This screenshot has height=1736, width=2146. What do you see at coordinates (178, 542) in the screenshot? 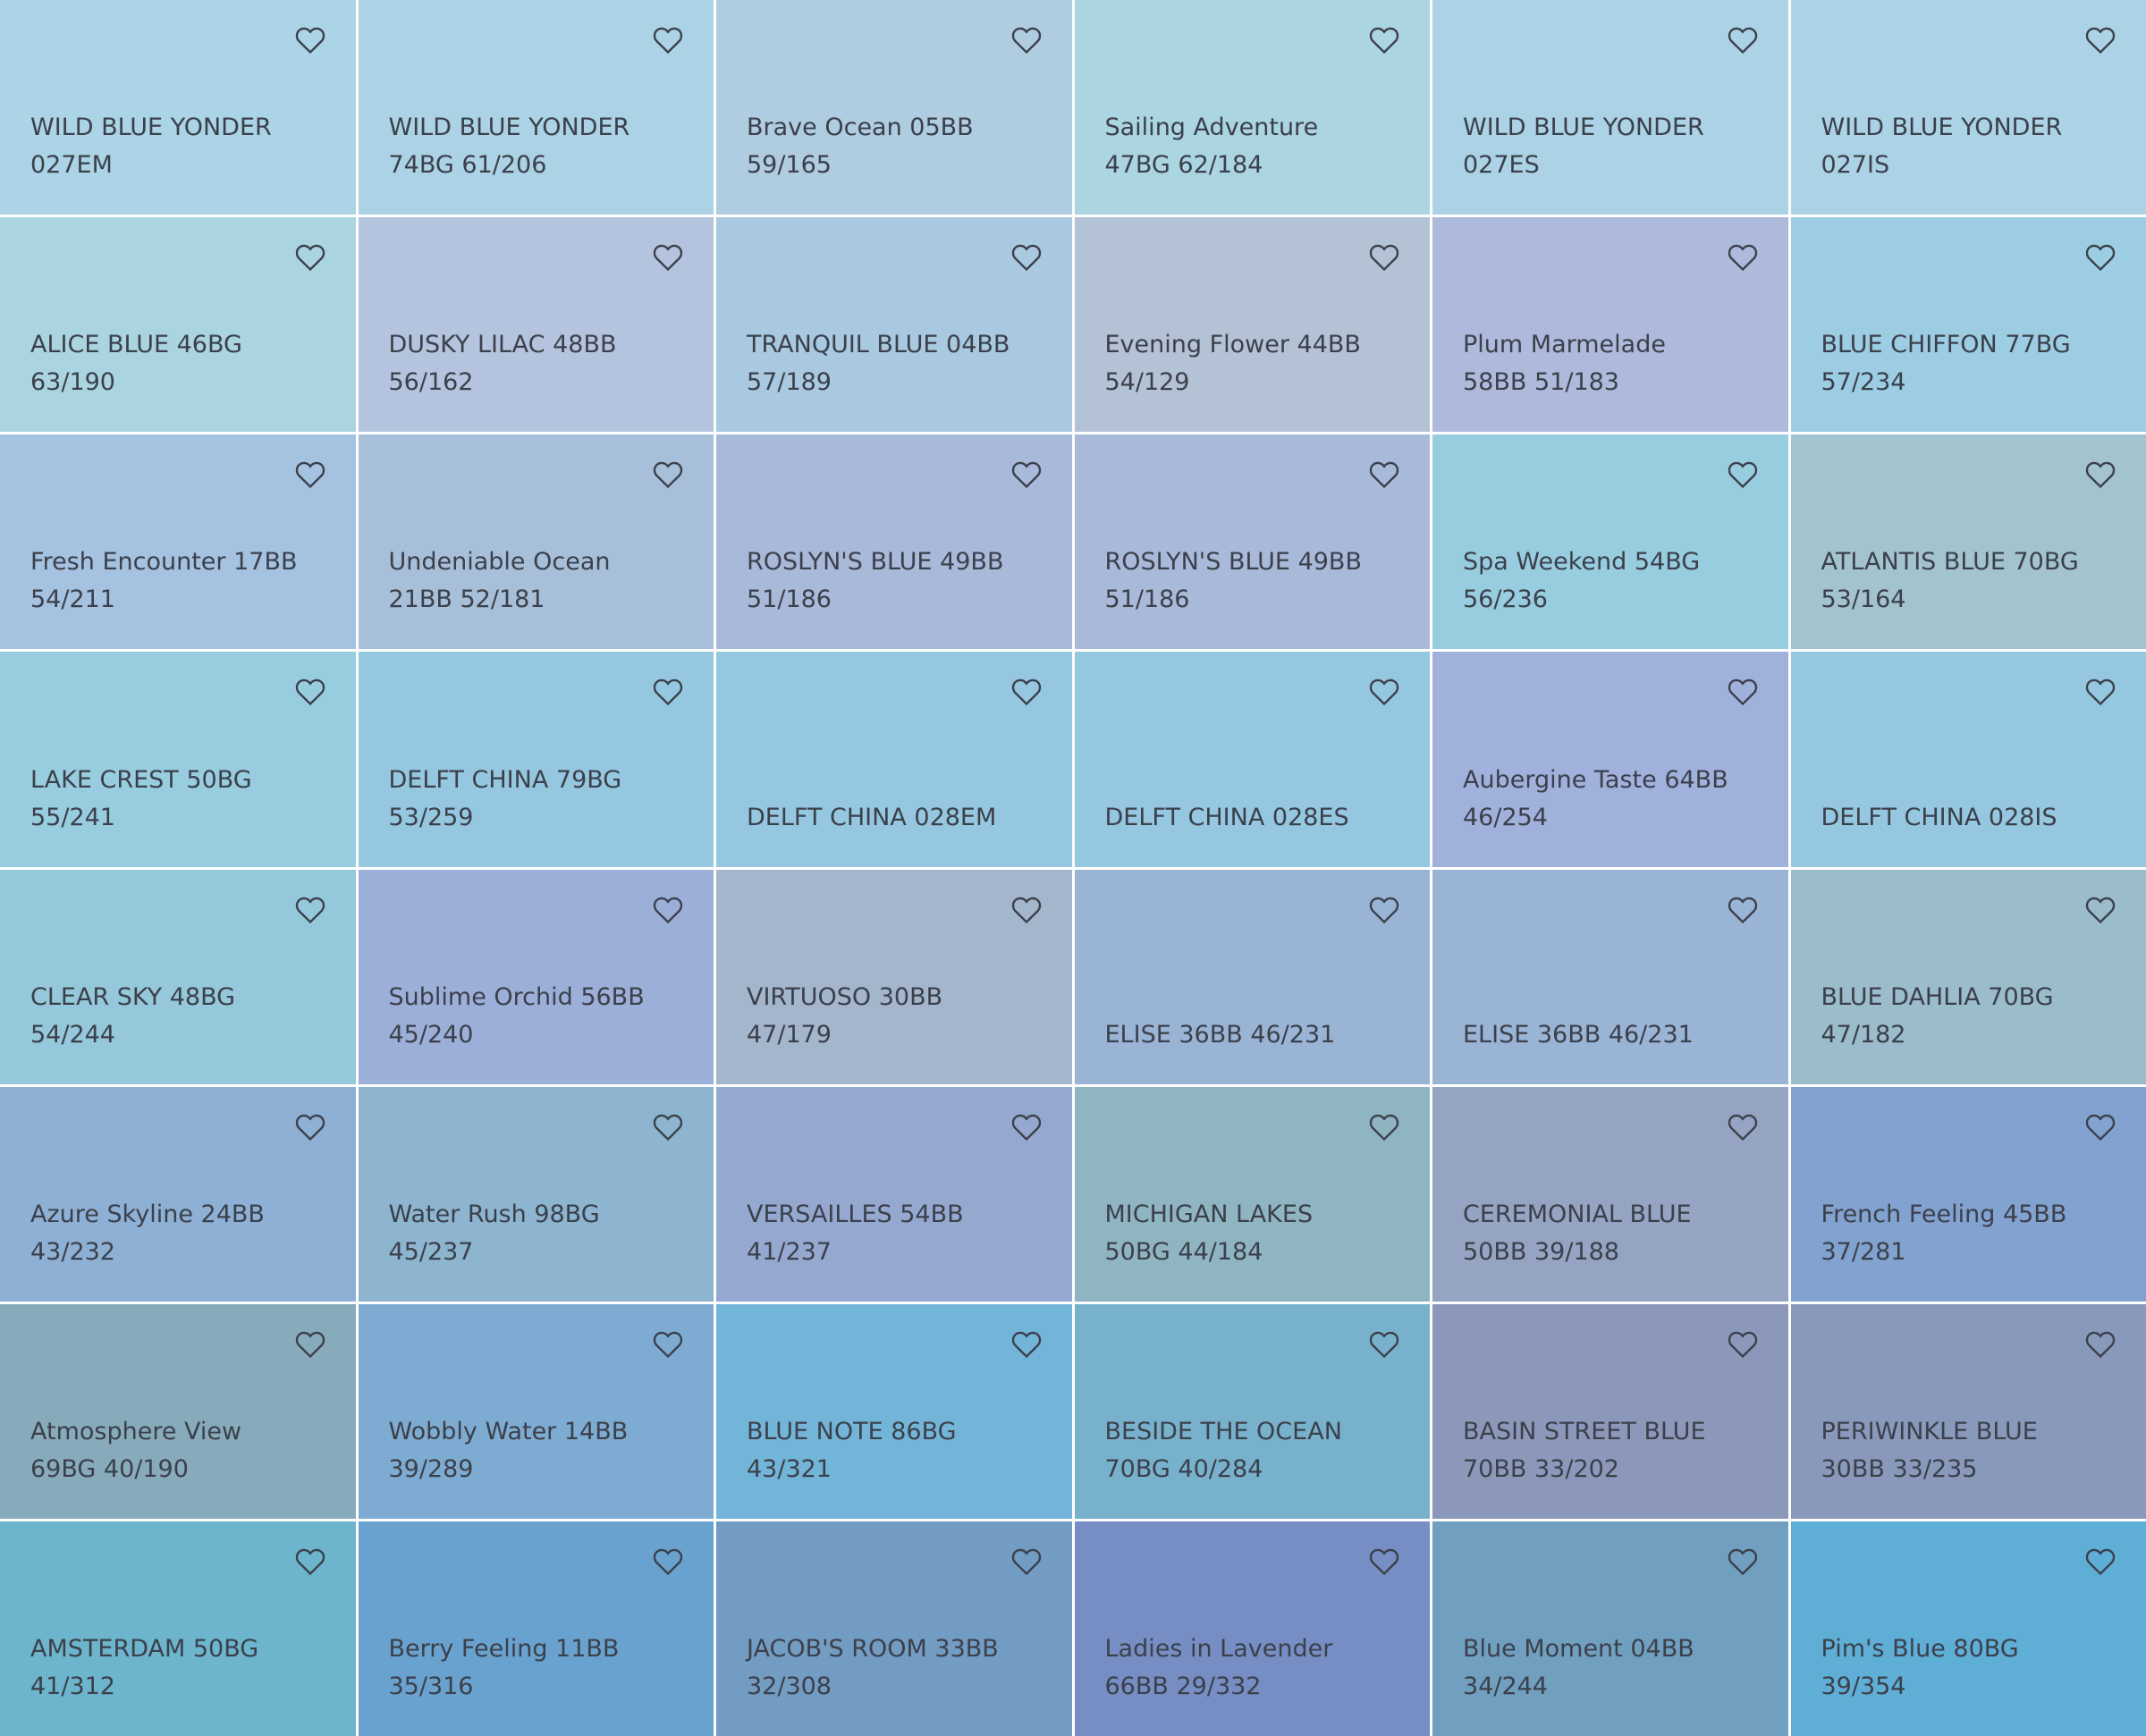
I see `color-swatch: Fresh Encounter 17BB 54/211` at bounding box center [178, 542].